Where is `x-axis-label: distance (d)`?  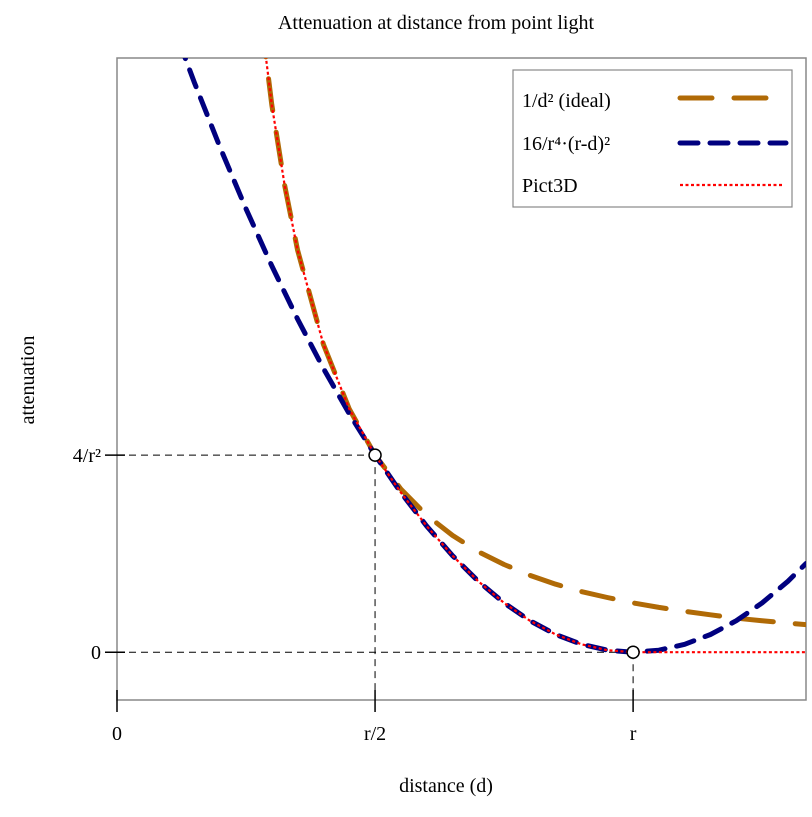
x-axis-label: distance (d) is located at coordinates (446, 786).